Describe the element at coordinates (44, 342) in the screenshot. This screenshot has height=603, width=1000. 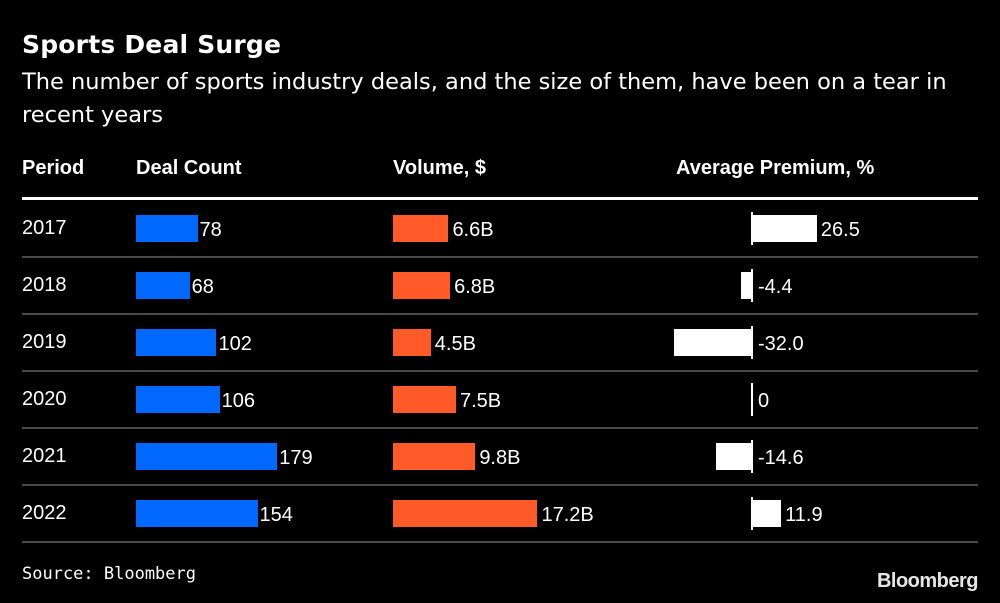
I see `period-label: 2019` at that location.